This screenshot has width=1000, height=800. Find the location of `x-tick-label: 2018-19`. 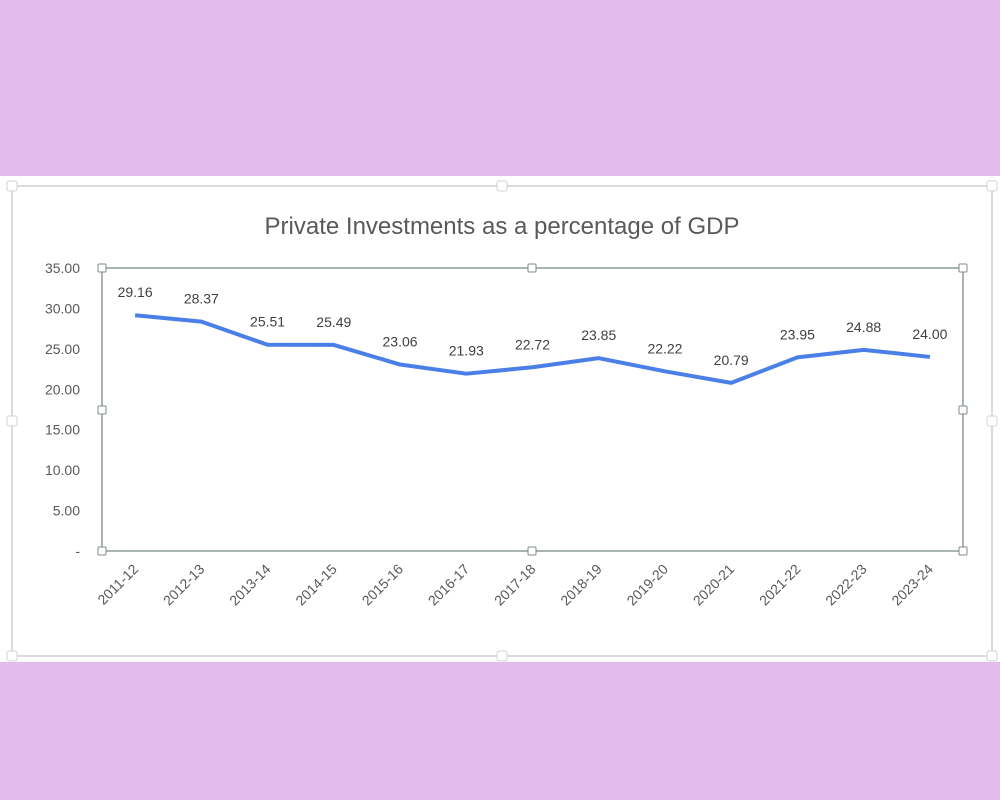

x-tick-label: 2018-19 is located at coordinates (581, 585).